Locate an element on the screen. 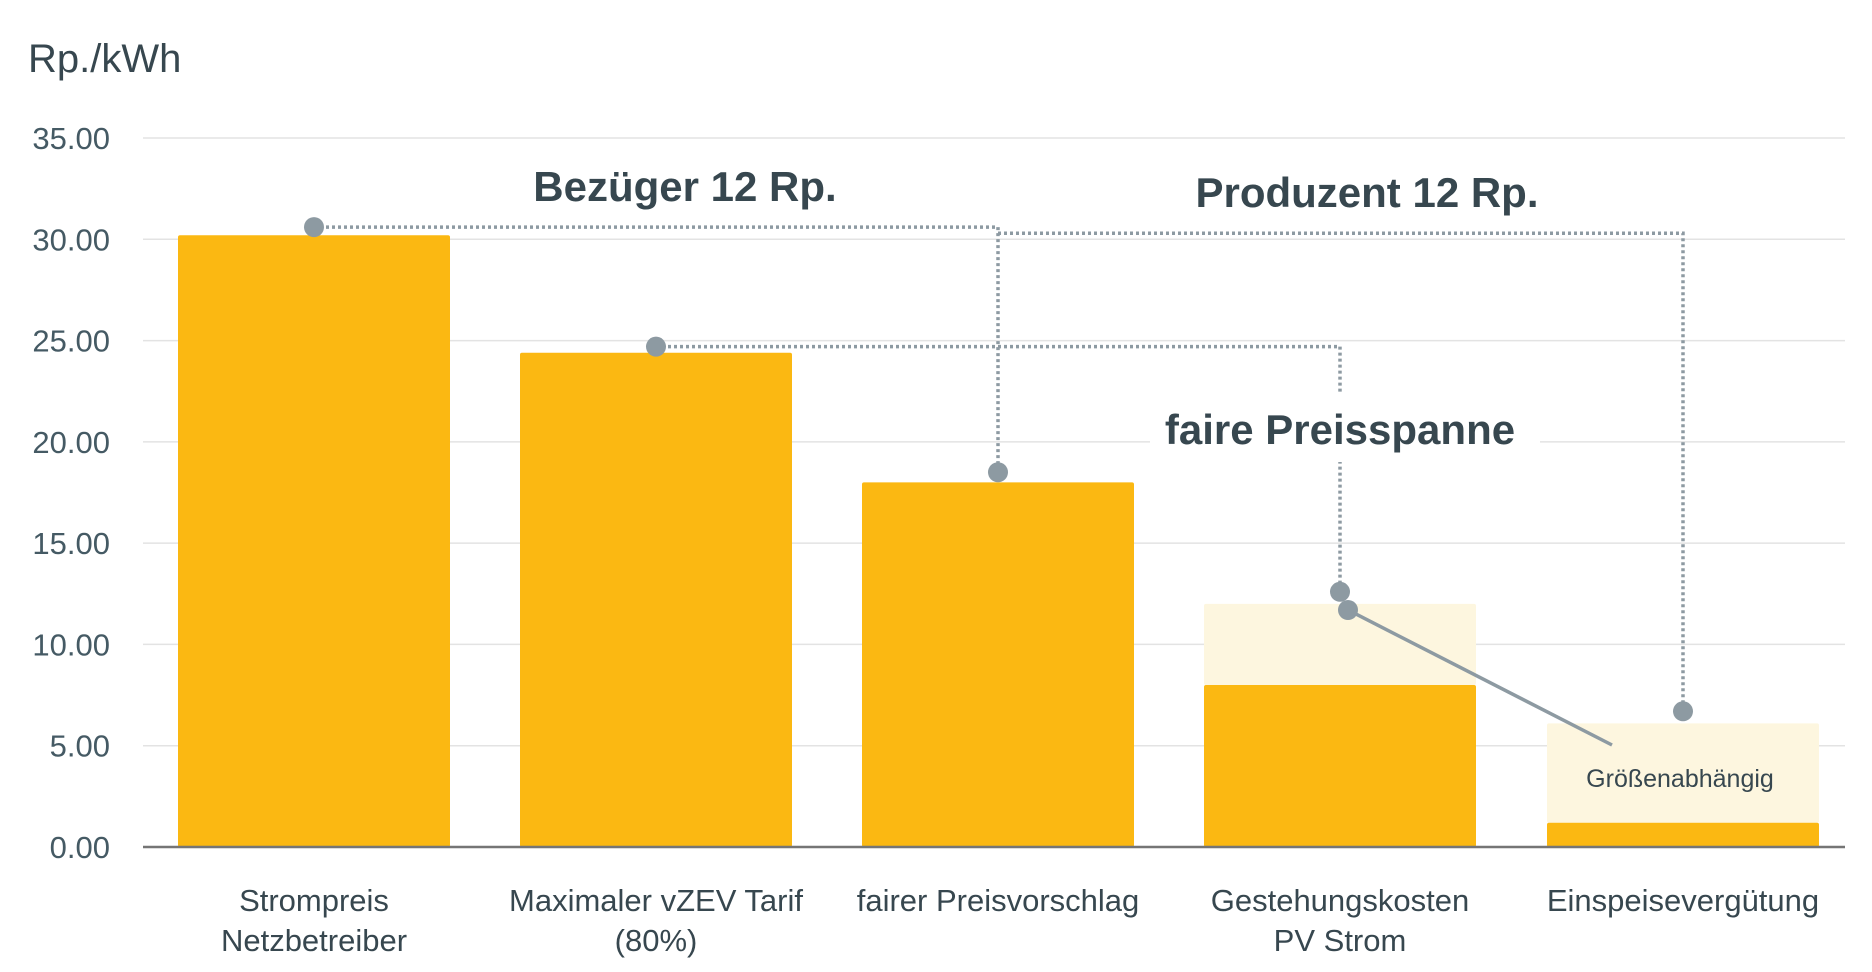  y-tick-label: 10.00 is located at coordinates (71, 644).